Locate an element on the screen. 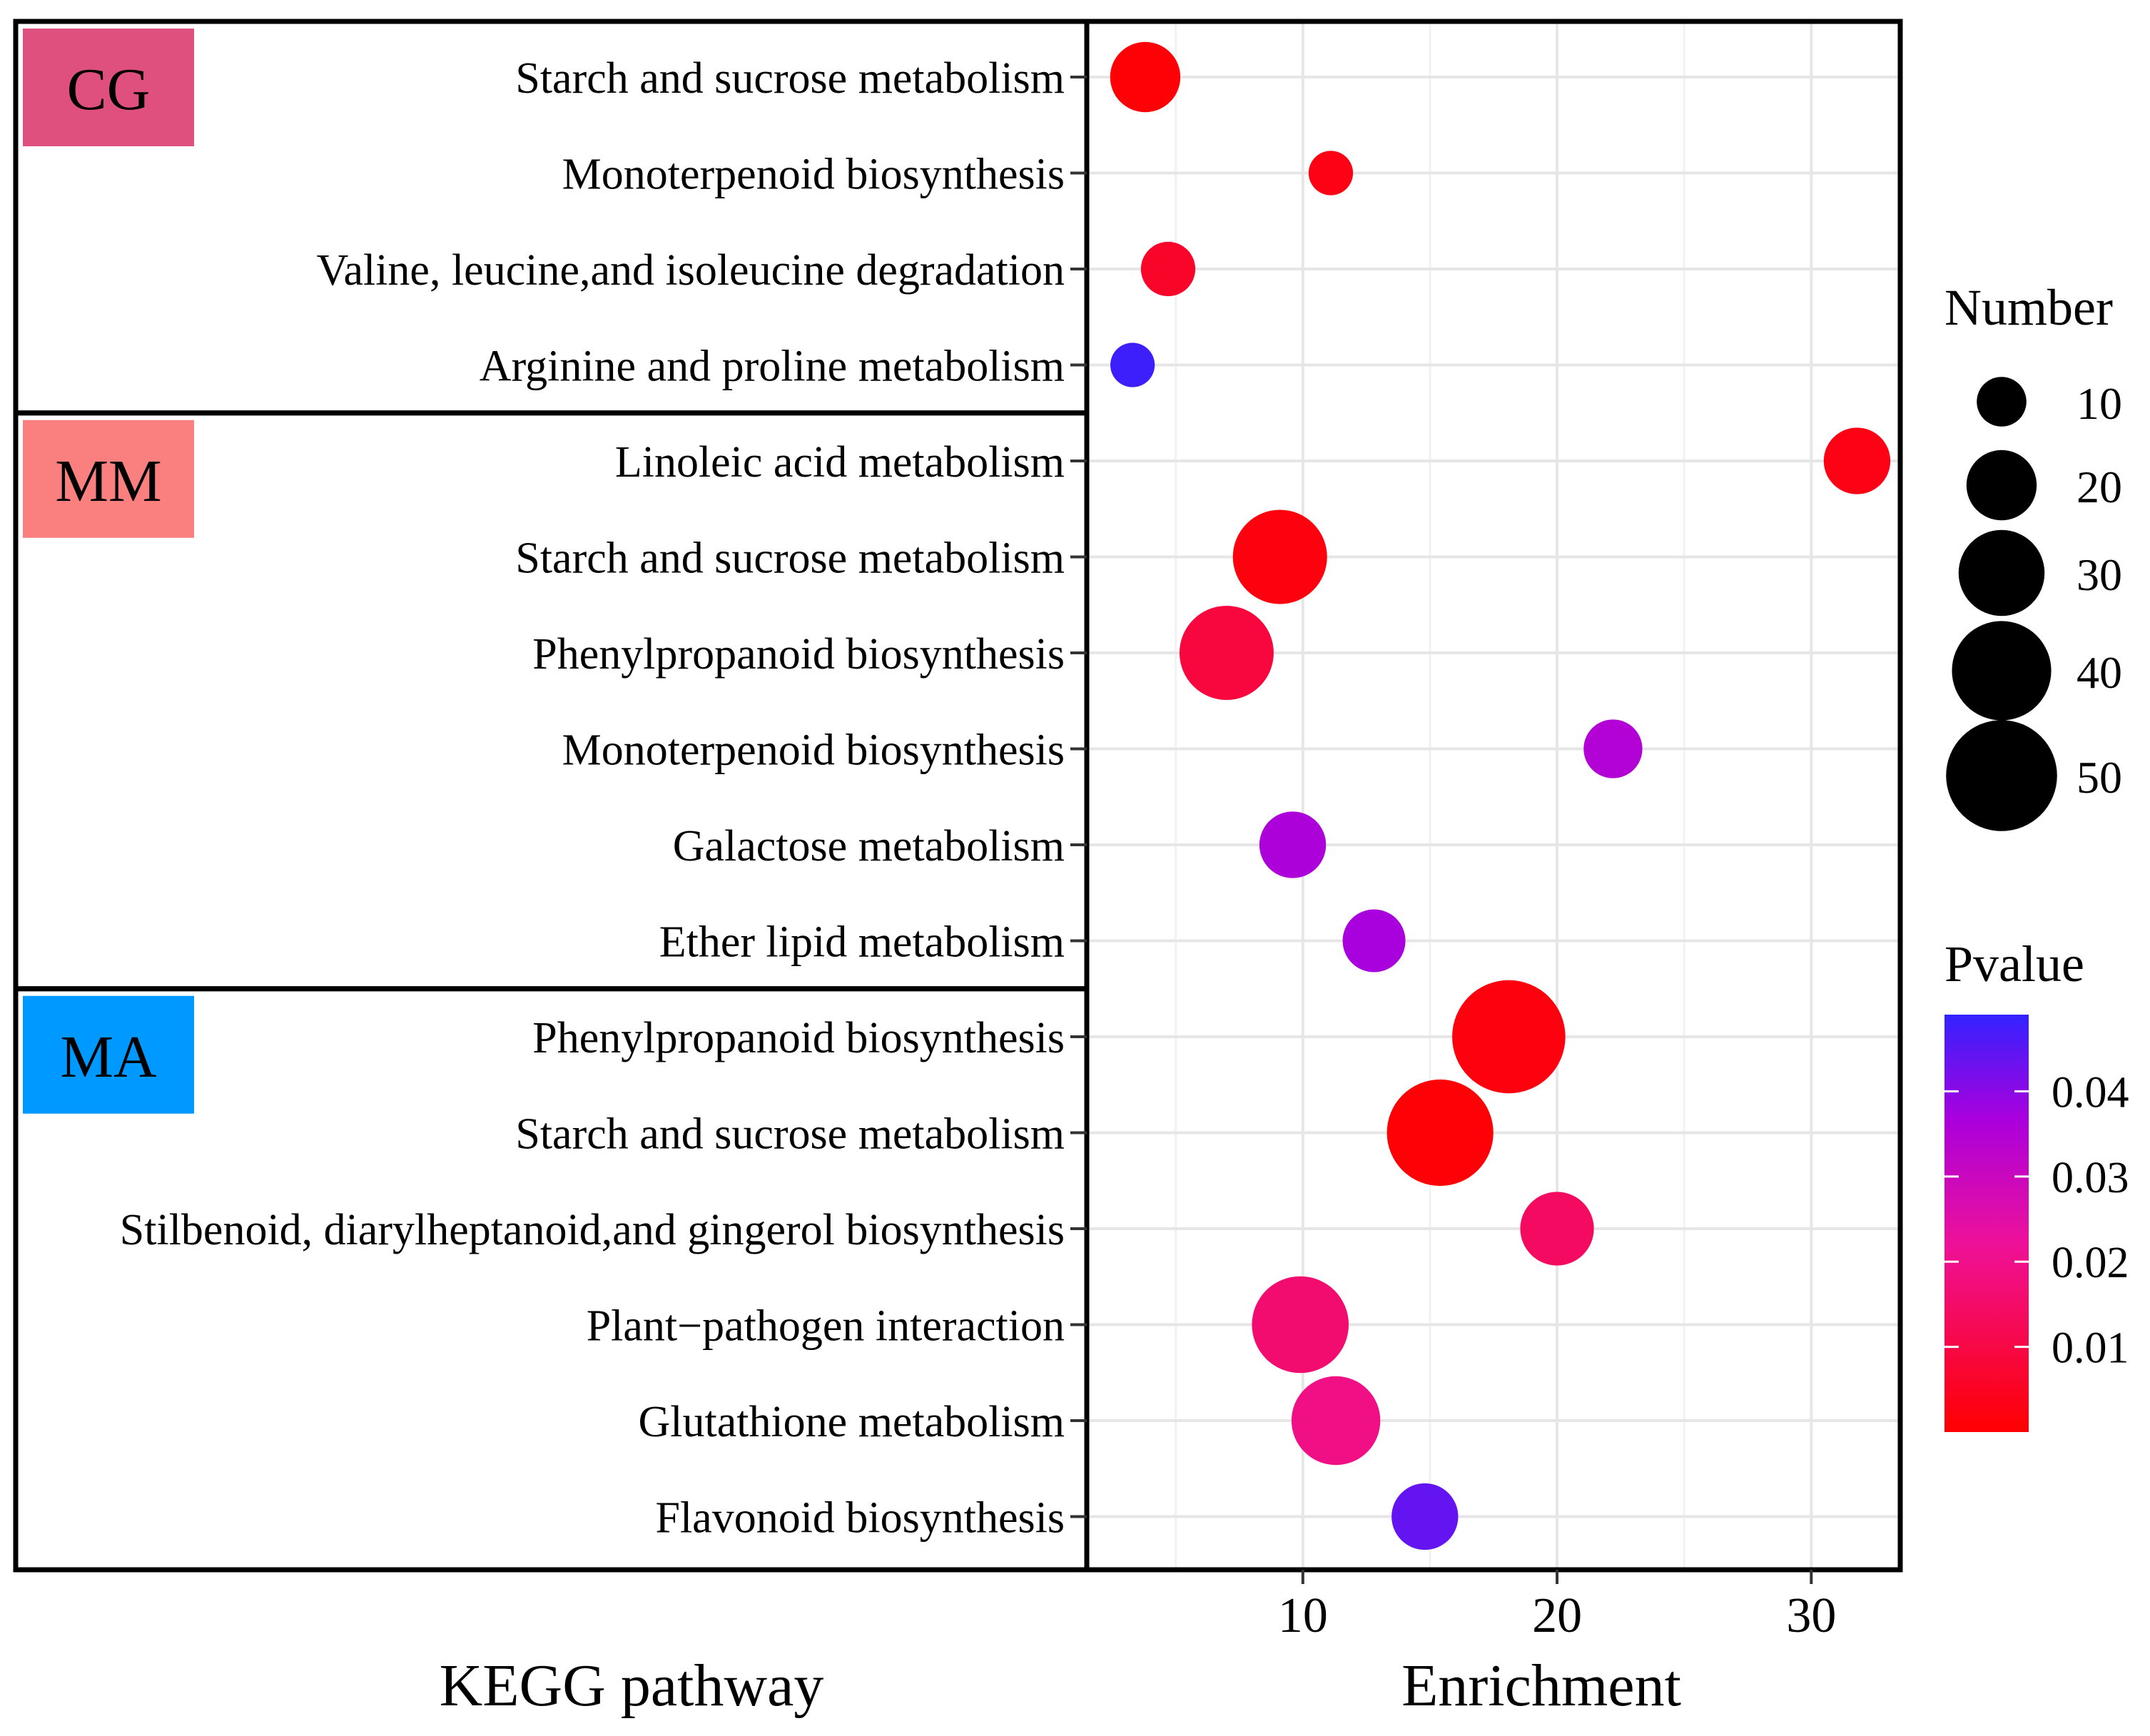 The width and height of the screenshot is (2150, 1736). x-tick-label: 10 is located at coordinates (1303, 1615).